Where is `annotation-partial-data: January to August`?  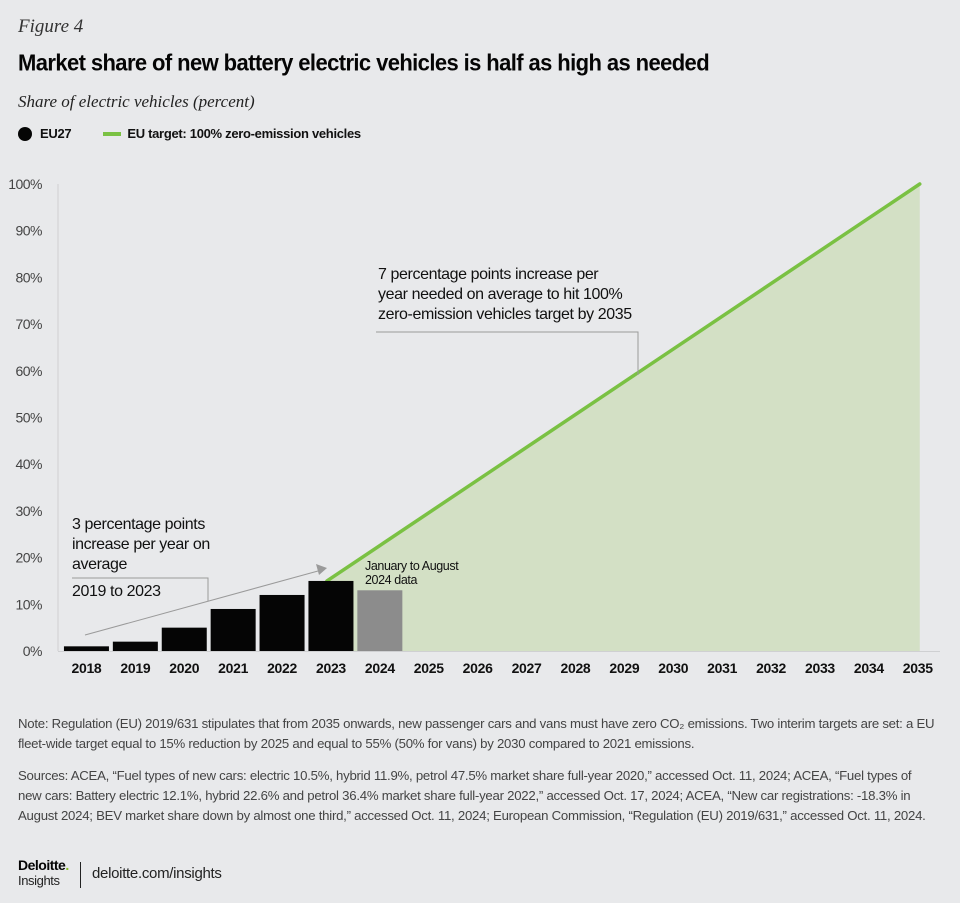
annotation-partial-data: January to August is located at coordinates (412, 566).